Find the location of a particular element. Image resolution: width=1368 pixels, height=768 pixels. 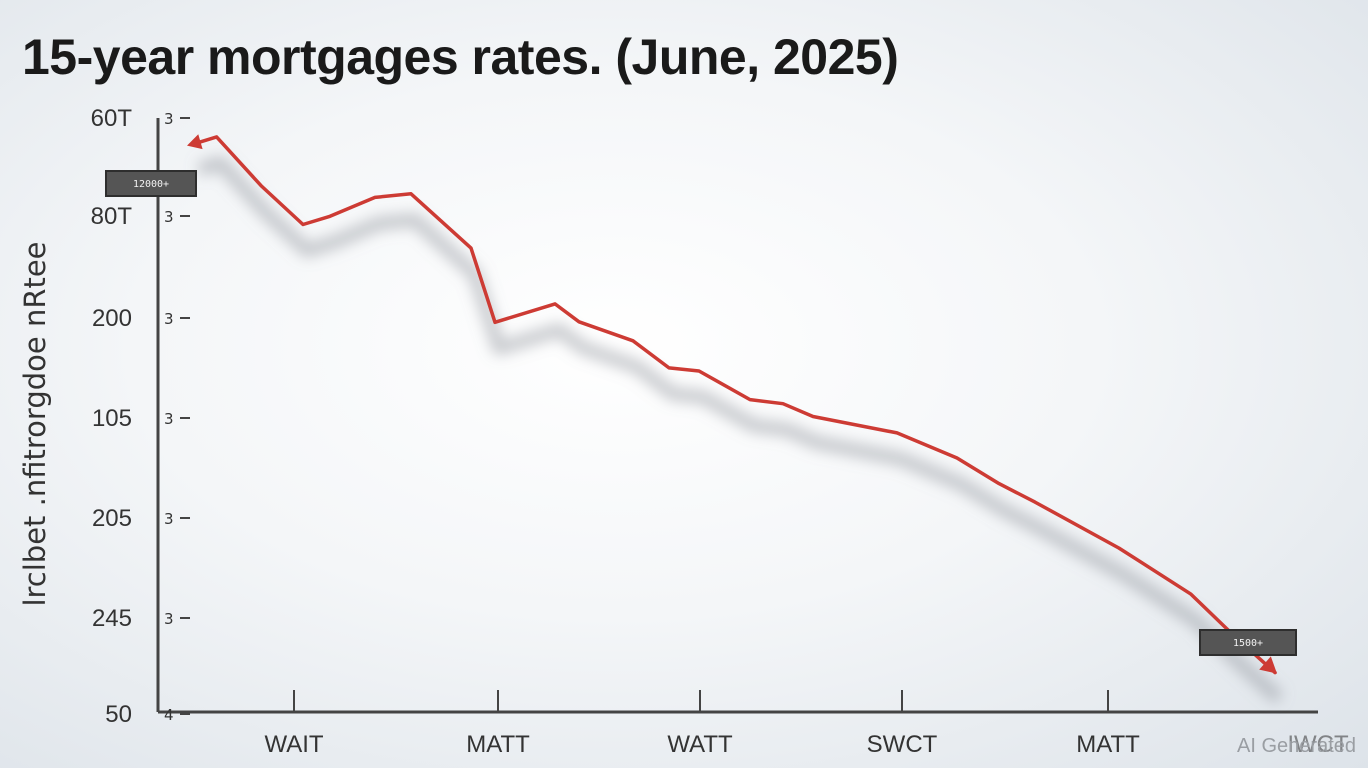

x-tick-label: WAIT is located at coordinates (293, 744).